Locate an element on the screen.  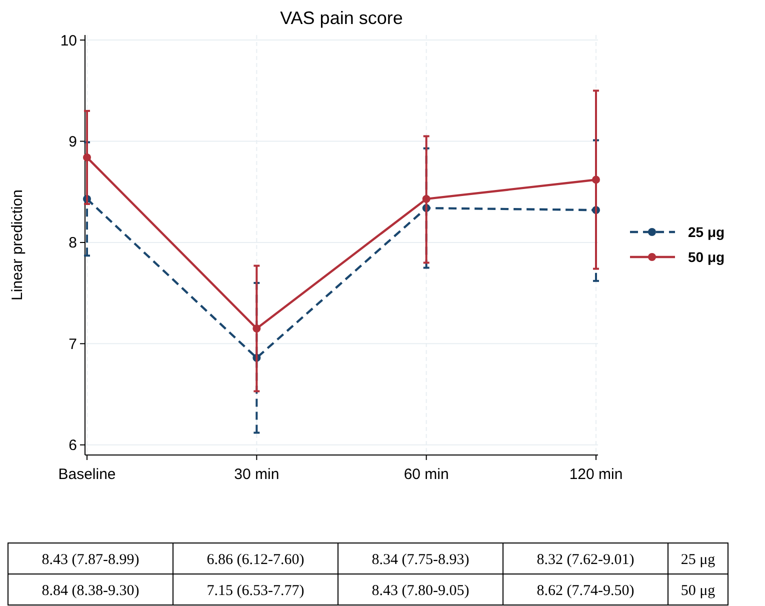
data-label: 7.15 (6.53-7.77) is located at coordinates (255, 590).